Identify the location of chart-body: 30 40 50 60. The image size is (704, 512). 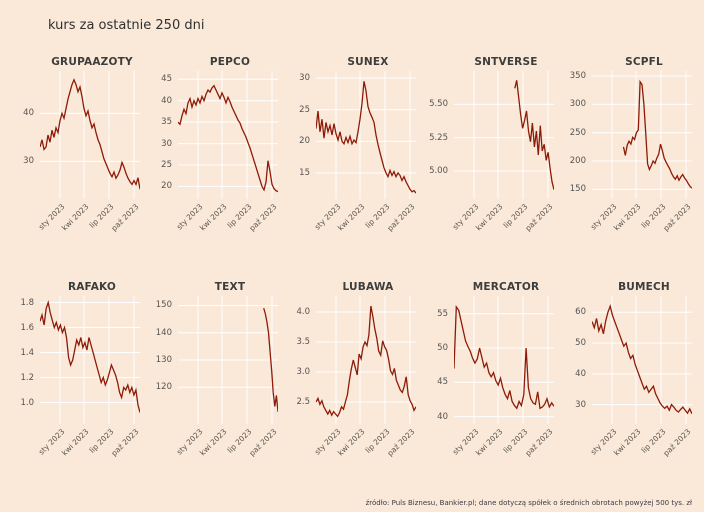
(629, 360).